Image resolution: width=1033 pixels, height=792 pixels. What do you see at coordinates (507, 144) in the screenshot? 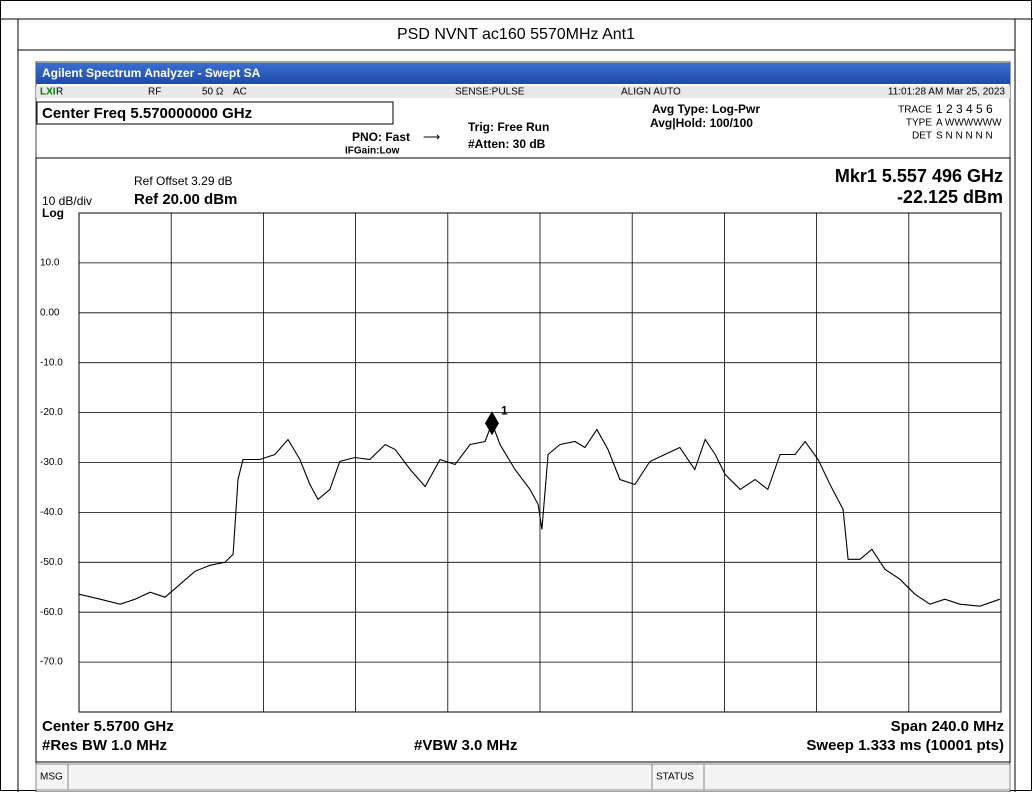
I see `setting: #Atten: 30 dB` at bounding box center [507, 144].